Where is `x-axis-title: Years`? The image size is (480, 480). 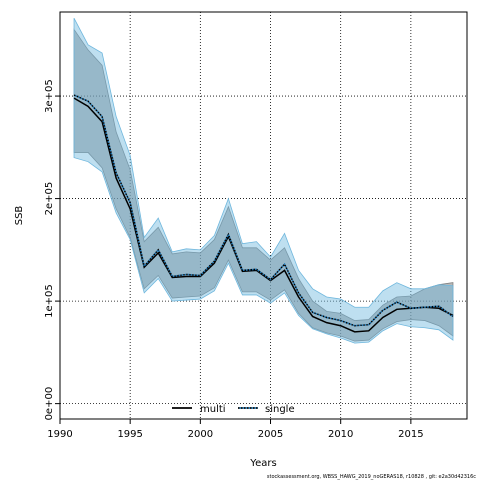
x-axis-title: Years is located at coordinates (262, 463).